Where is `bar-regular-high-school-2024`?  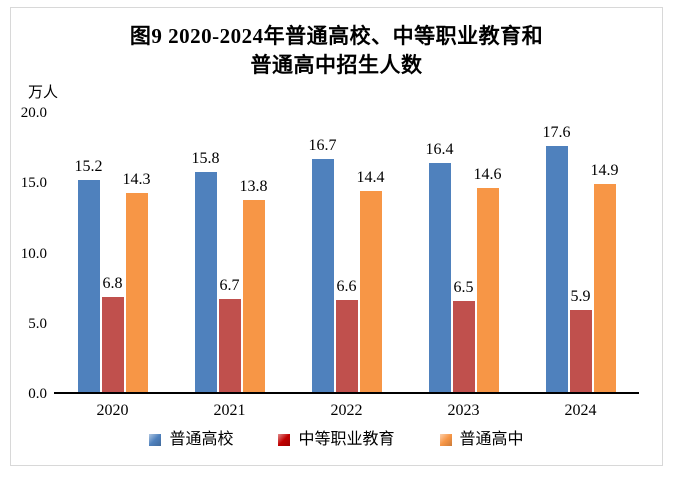 bar-regular-high-school-2024 is located at coordinates (604, 288).